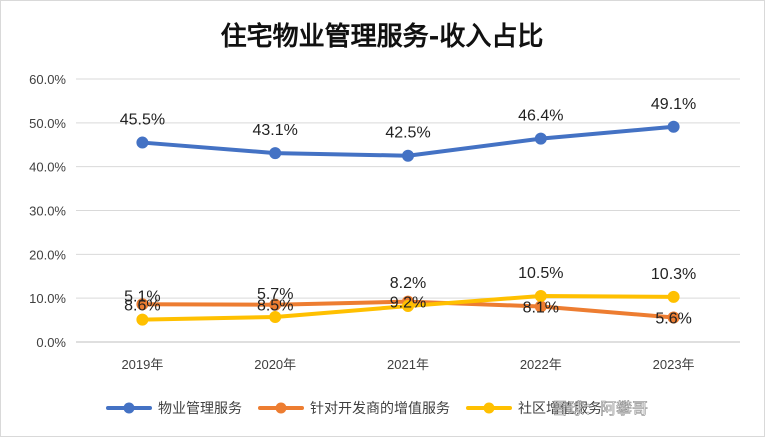  I want to click on x-tick-label: 2019年, so click(142, 364).